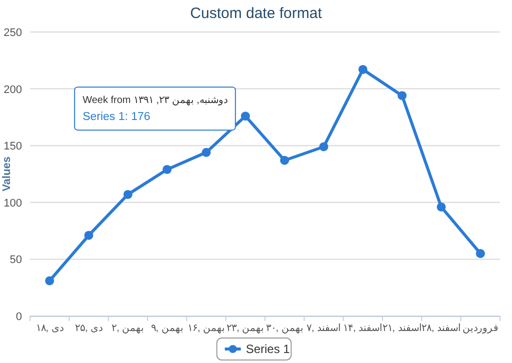  What do you see at coordinates (19, 317) in the screenshot?
I see `y-tick-label: 0` at bounding box center [19, 317].